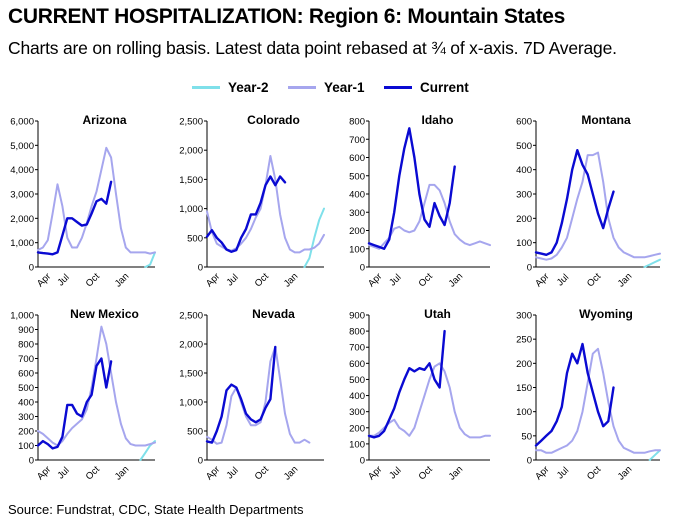 The height and width of the screenshot is (527, 682). What do you see at coordinates (357, 158) in the screenshot?
I see `y-tick-label-idaho: 600` at bounding box center [357, 158].